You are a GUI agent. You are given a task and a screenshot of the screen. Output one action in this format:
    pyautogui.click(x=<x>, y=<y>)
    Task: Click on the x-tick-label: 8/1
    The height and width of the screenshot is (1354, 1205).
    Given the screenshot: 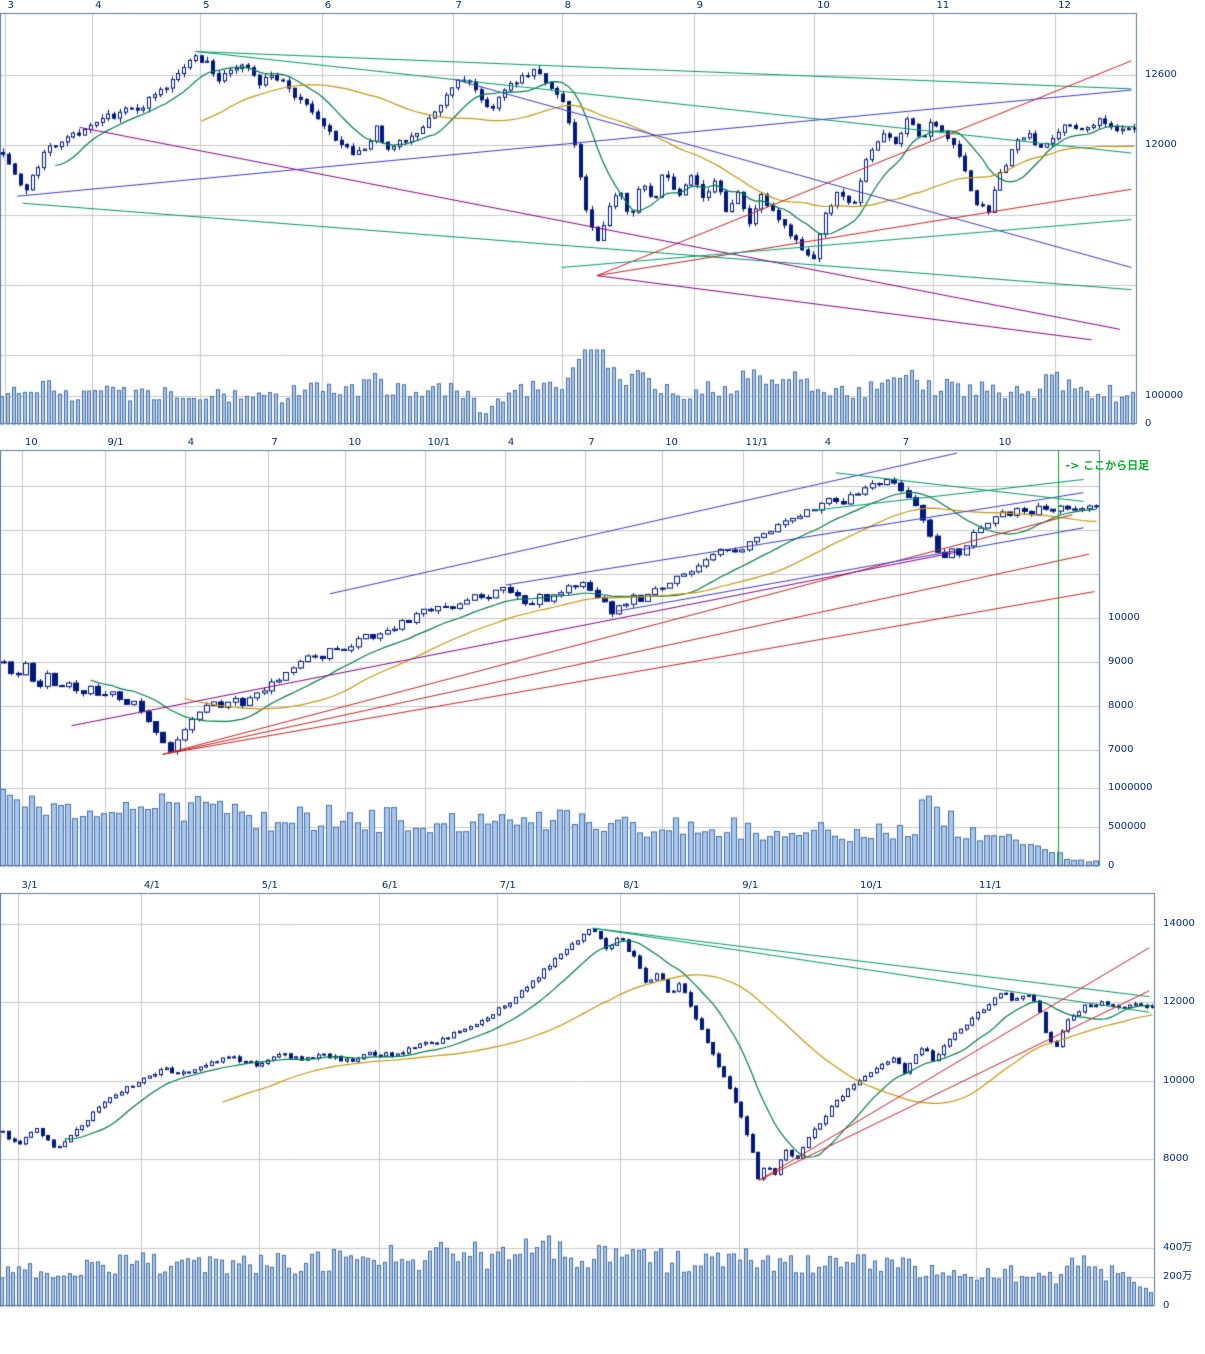 What is the action you would take?
    pyautogui.click(x=631, y=885)
    